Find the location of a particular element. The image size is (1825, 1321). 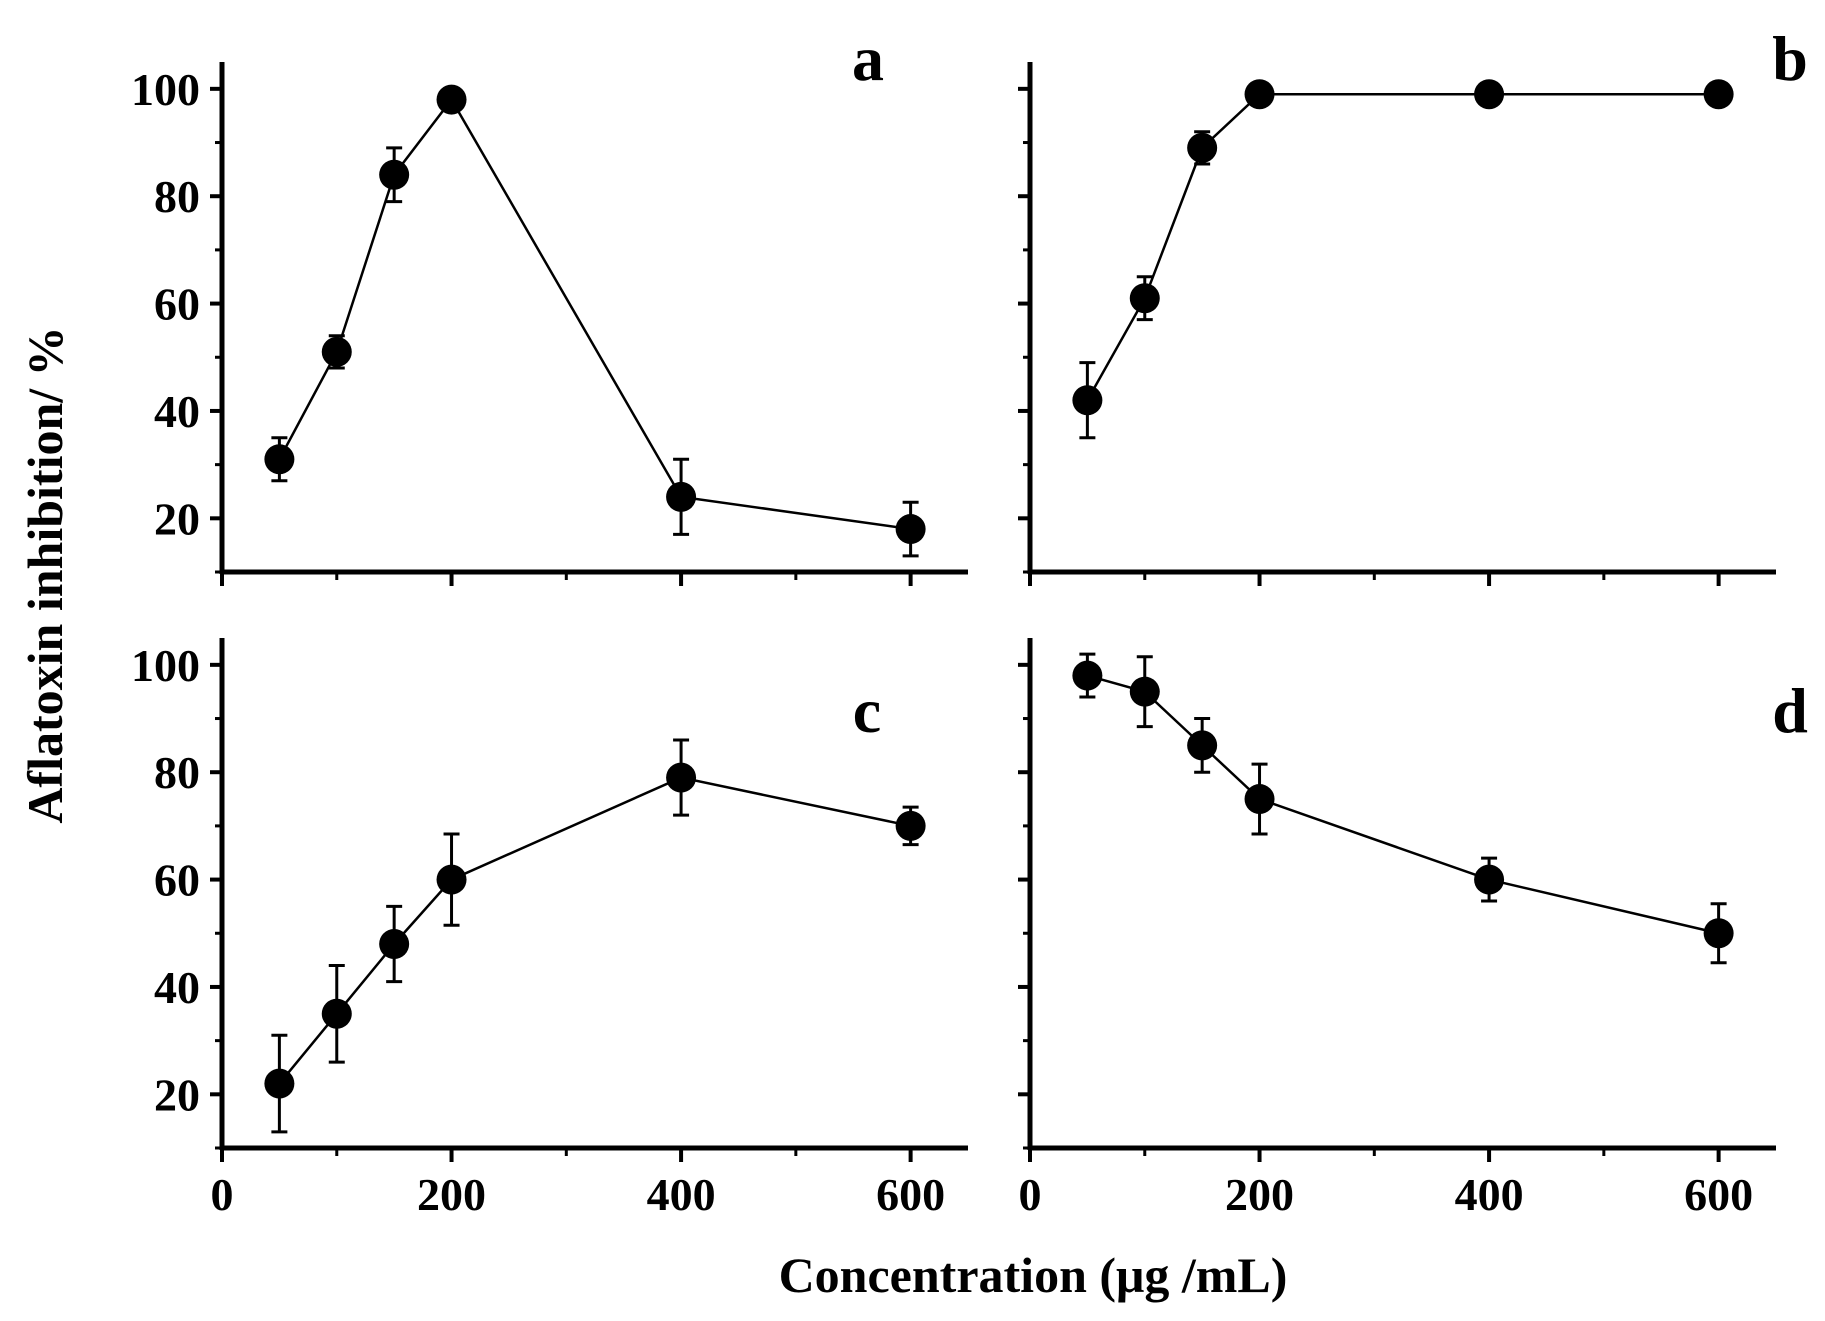

panel-d-x-tick-label: 400 is located at coordinates (1489, 1194).